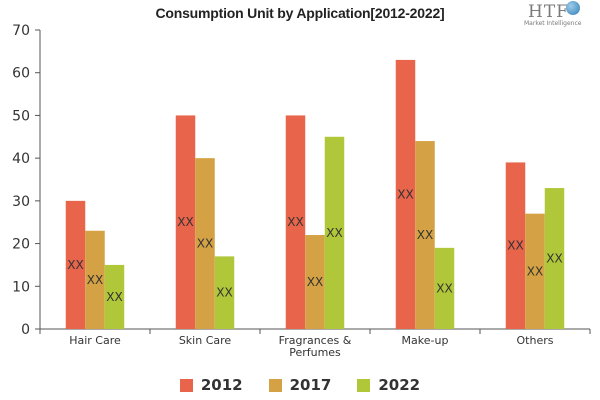 This screenshot has width=600, height=400. I want to click on legend-item-2012: 2012, so click(211, 385).